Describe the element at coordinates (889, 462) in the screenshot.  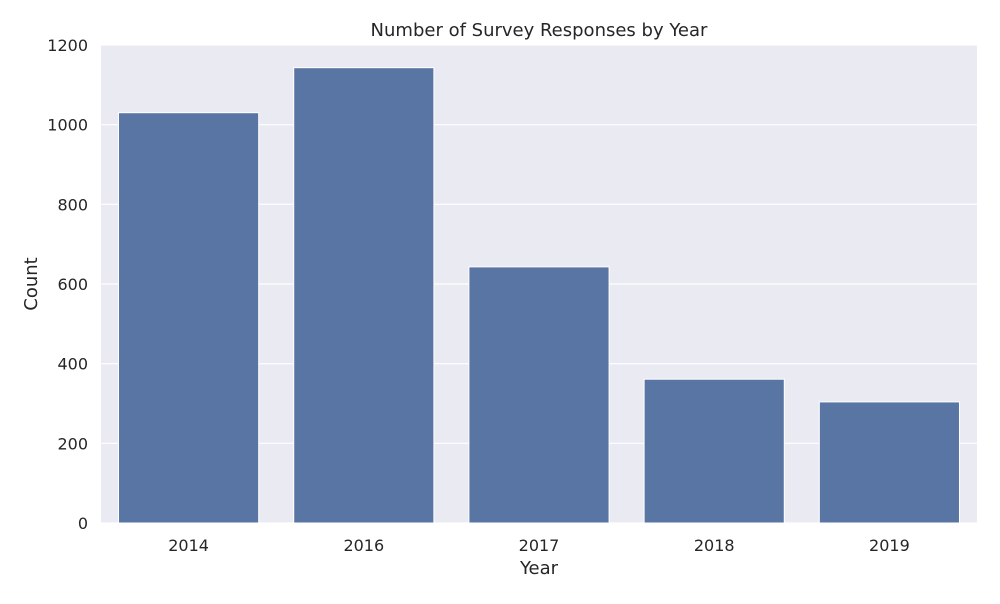
I see `bar-2019` at that location.